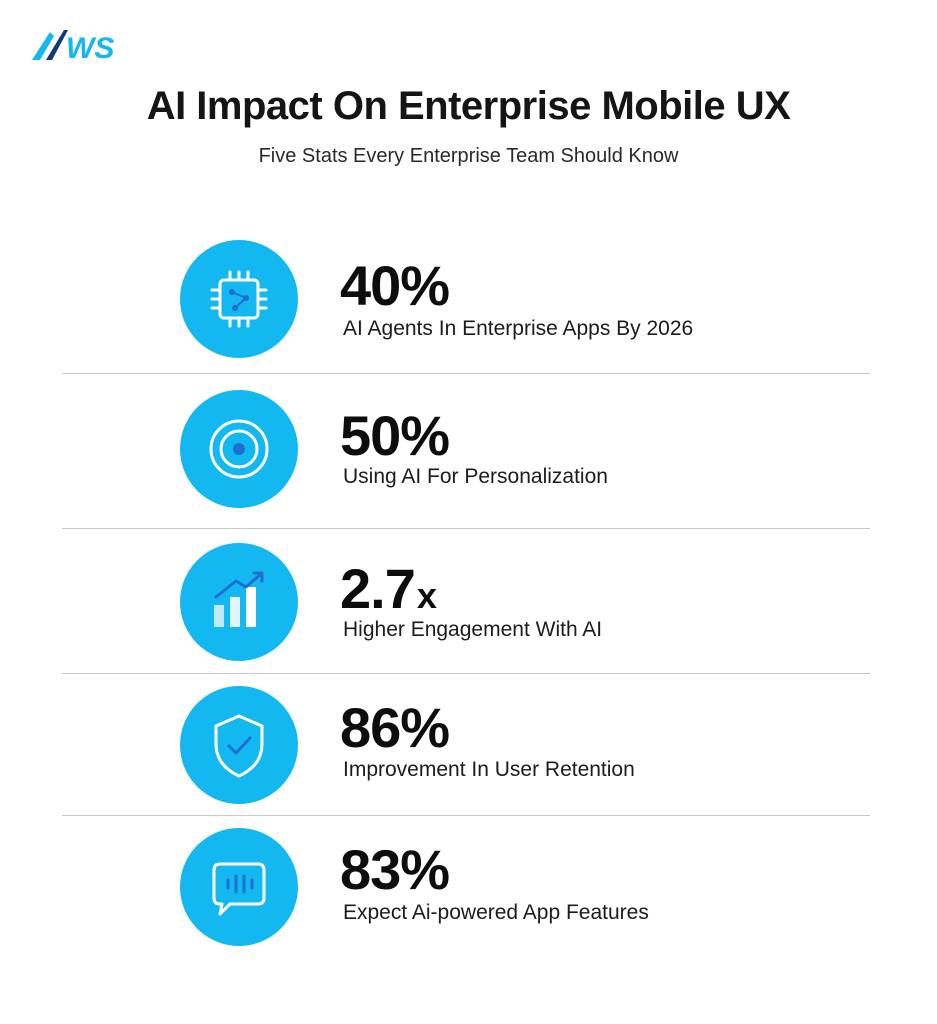 The height and width of the screenshot is (1024, 937). What do you see at coordinates (239, 602) in the screenshot?
I see `growth-chart-icon` at bounding box center [239, 602].